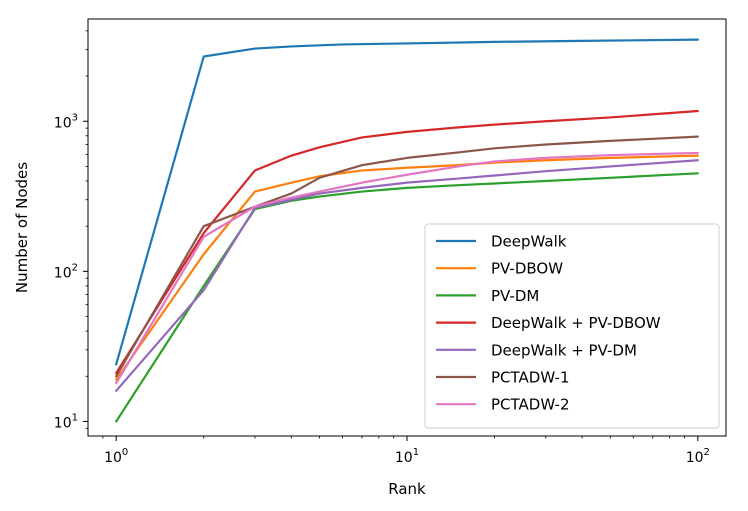 This screenshot has width=748, height=511. What do you see at coordinates (576, 323) in the screenshot?
I see `legend-label-3: DeepWalk + PV-DBOW` at bounding box center [576, 323].